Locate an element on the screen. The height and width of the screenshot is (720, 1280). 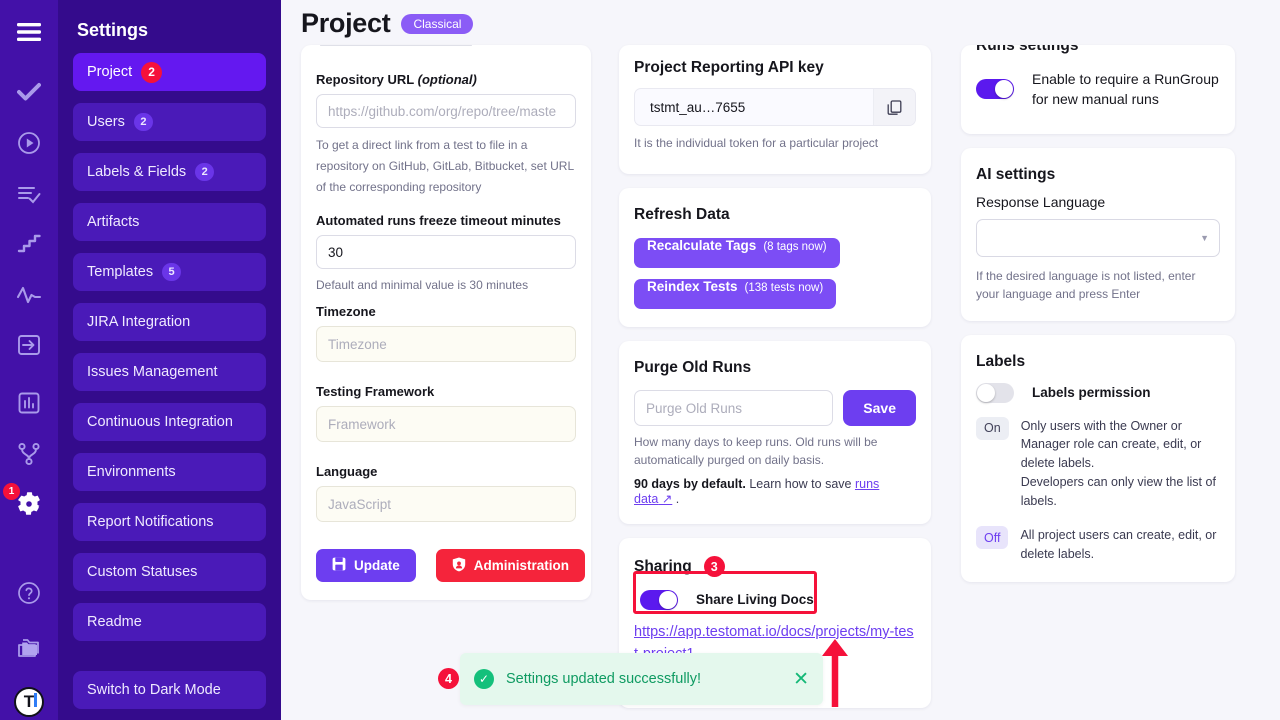
labels-permission-label: Labels permission is located at coordinates (1091, 392).